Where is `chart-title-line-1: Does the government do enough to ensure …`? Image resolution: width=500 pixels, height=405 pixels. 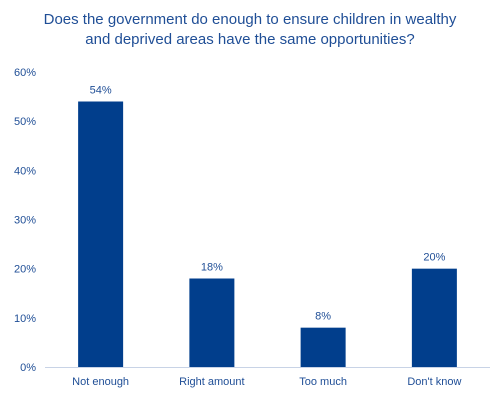
chart-title-line-1: Does the government do enough to ensure … is located at coordinates (250, 19).